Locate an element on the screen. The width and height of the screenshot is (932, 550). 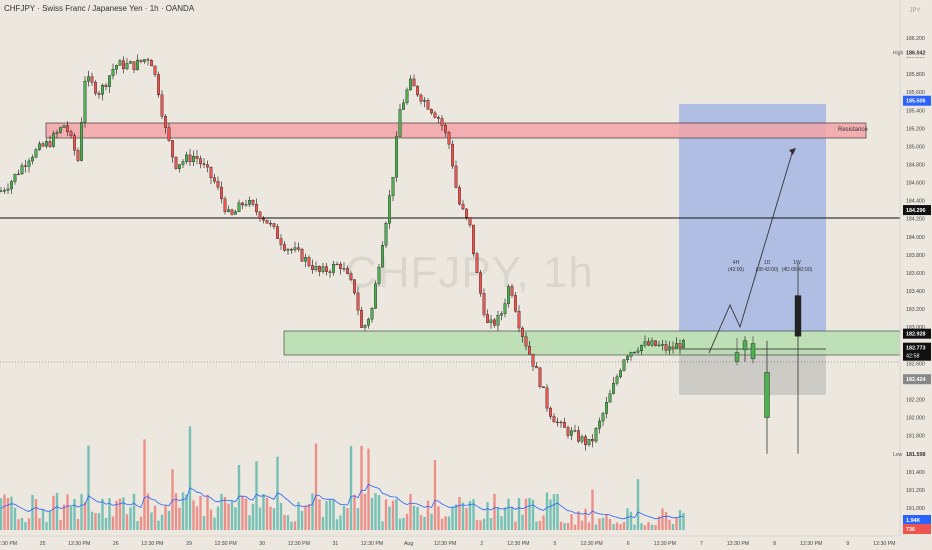
projection-candle is located at coordinates (753, 350).